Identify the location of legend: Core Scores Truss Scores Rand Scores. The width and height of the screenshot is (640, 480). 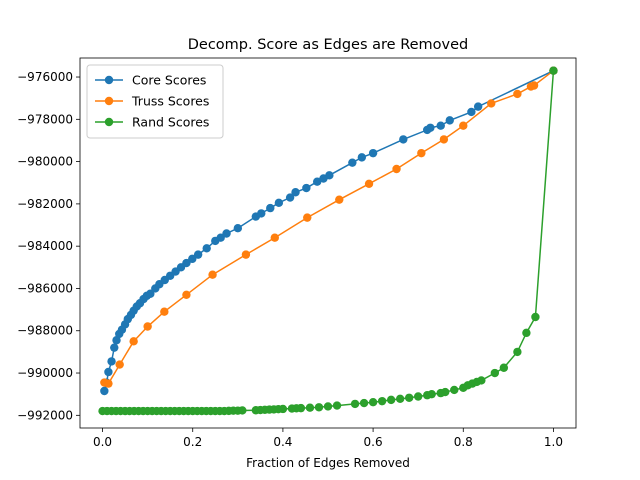
(155, 101).